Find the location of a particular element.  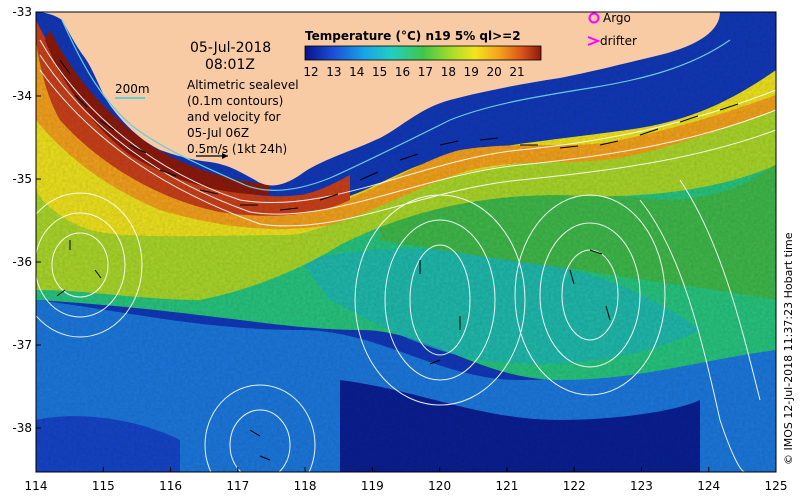

imos-credit: © IMOS 12-Jul-2018 11:37:23 Hobart time is located at coordinates (788, 348).